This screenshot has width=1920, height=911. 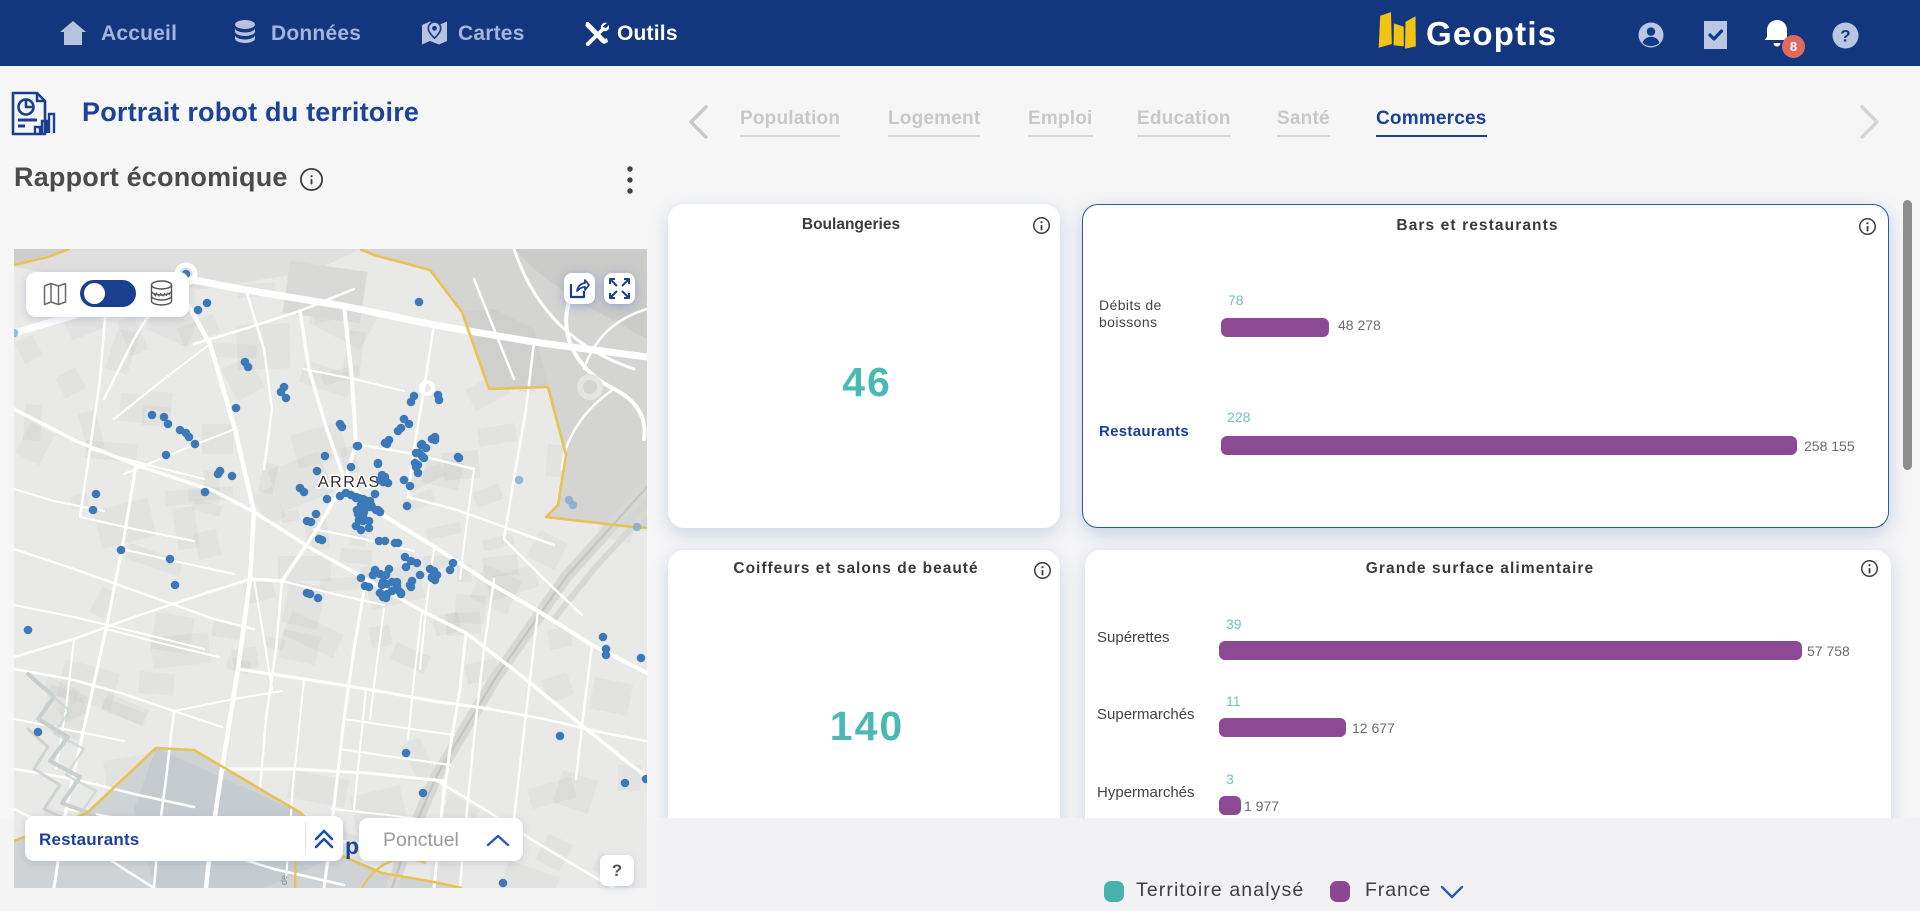 What do you see at coordinates (349, 482) in the screenshot?
I see `svg-text: ARRAS` at bounding box center [349, 482].